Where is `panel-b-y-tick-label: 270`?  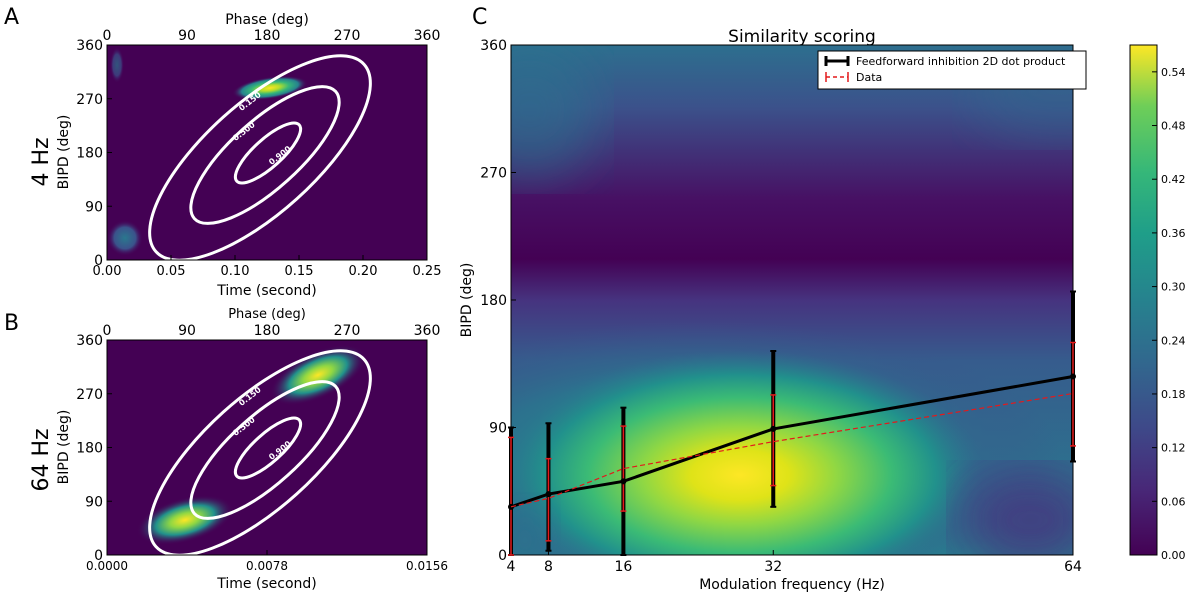 panel-b-y-tick-label: 270 is located at coordinates (89, 395).